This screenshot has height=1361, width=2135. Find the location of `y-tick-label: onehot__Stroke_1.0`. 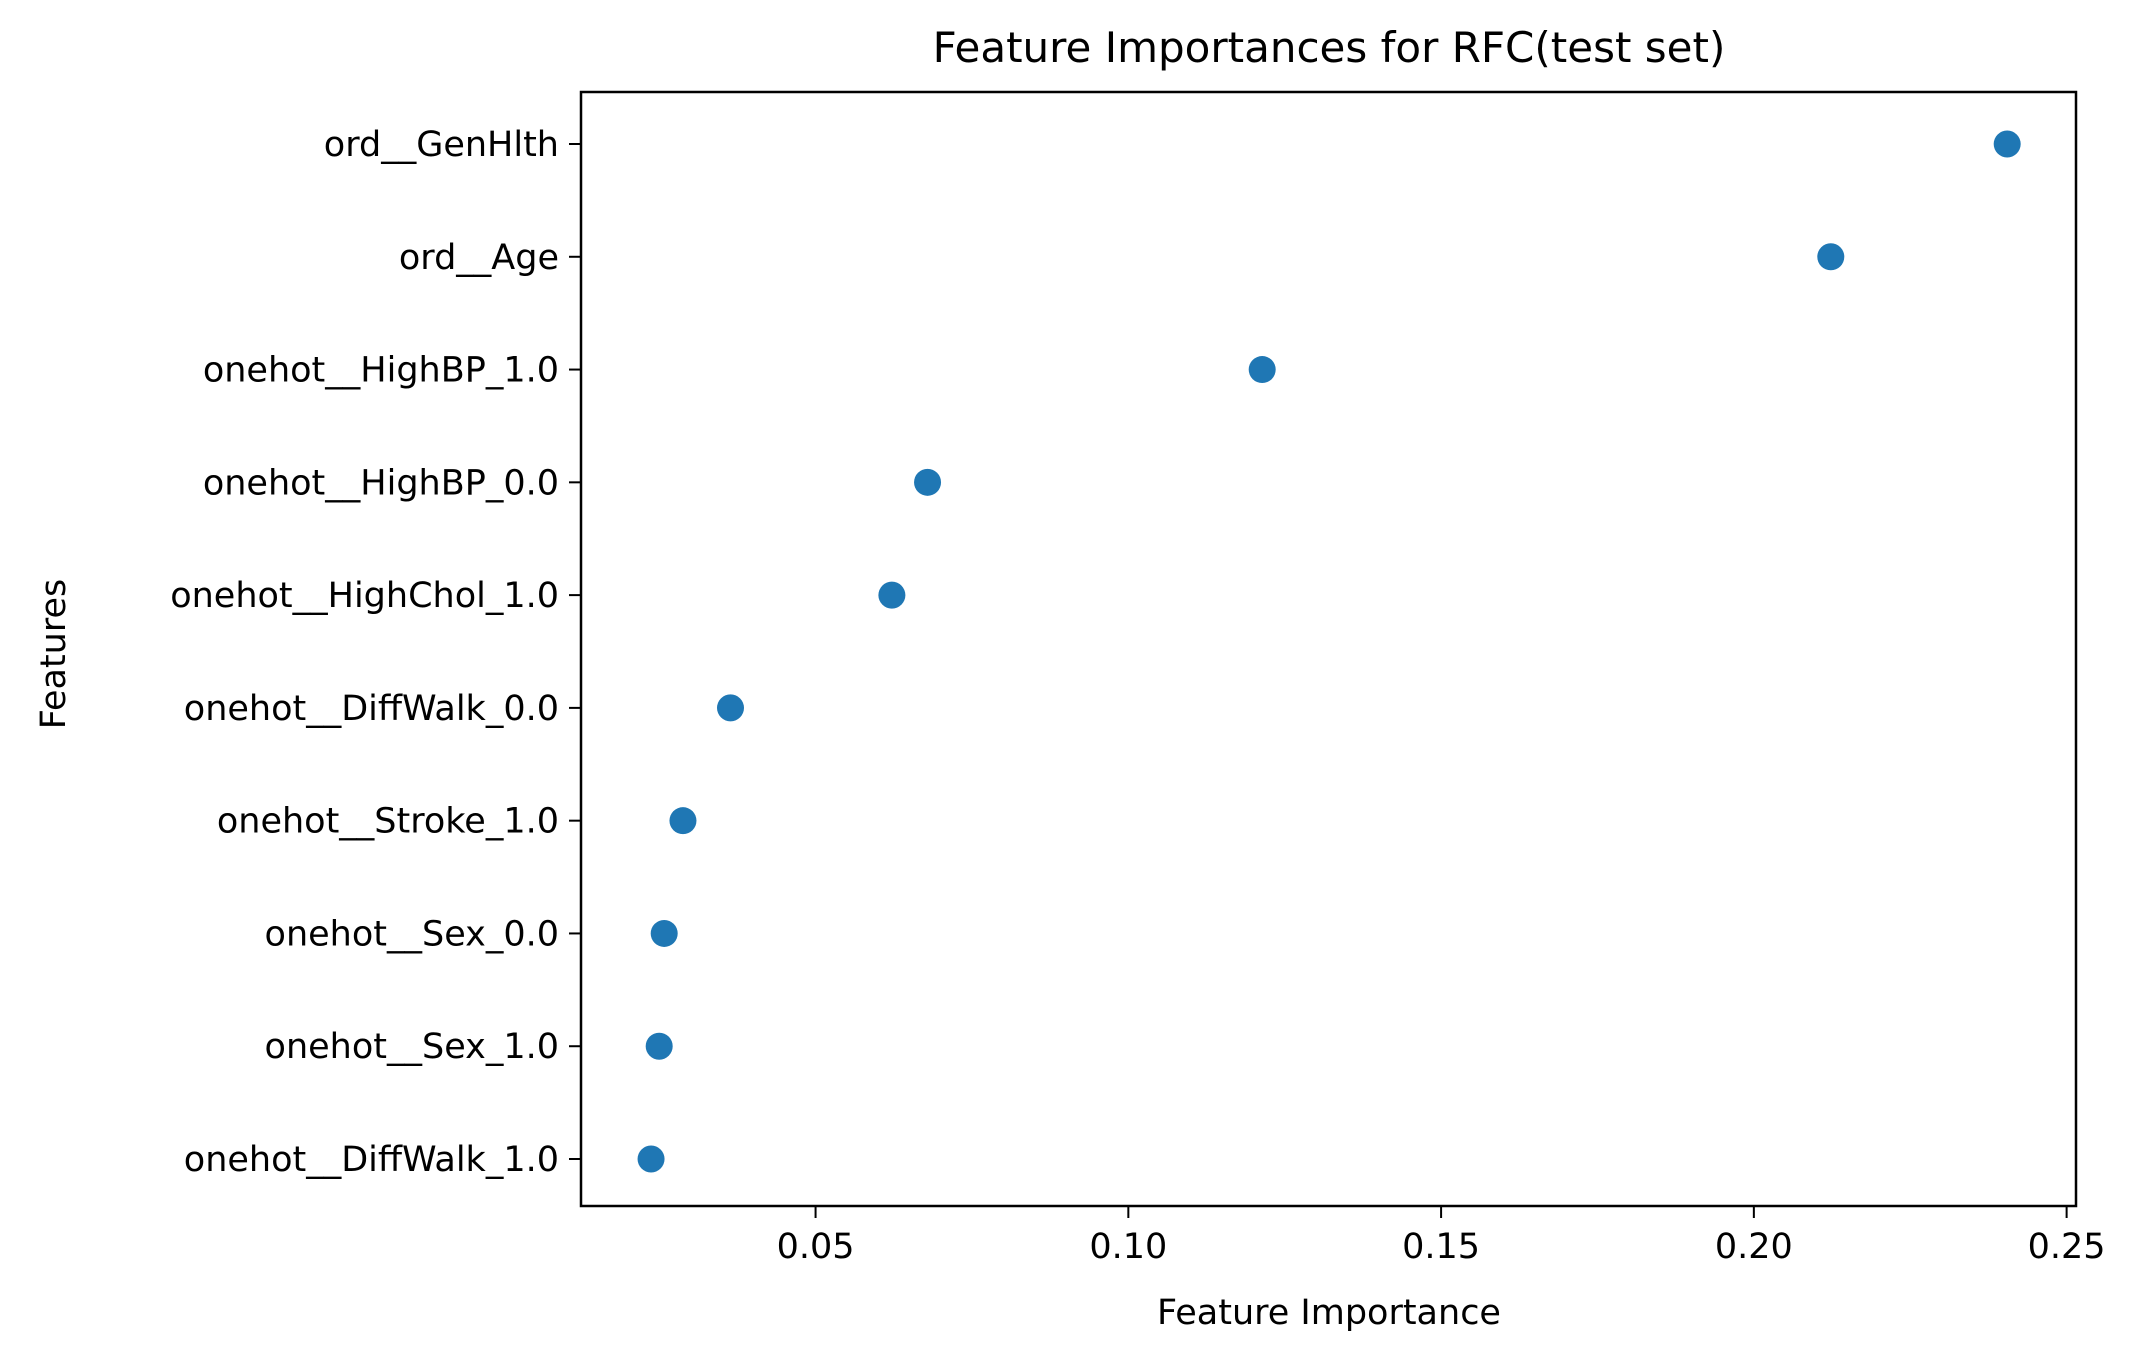

y-tick-label: onehot__Stroke_1.0 is located at coordinates (388, 822).